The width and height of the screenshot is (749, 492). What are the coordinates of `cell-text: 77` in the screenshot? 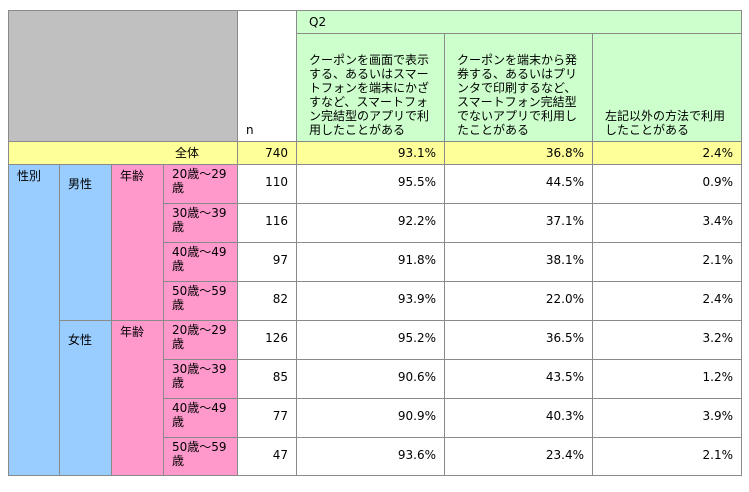 It's located at (280, 416).